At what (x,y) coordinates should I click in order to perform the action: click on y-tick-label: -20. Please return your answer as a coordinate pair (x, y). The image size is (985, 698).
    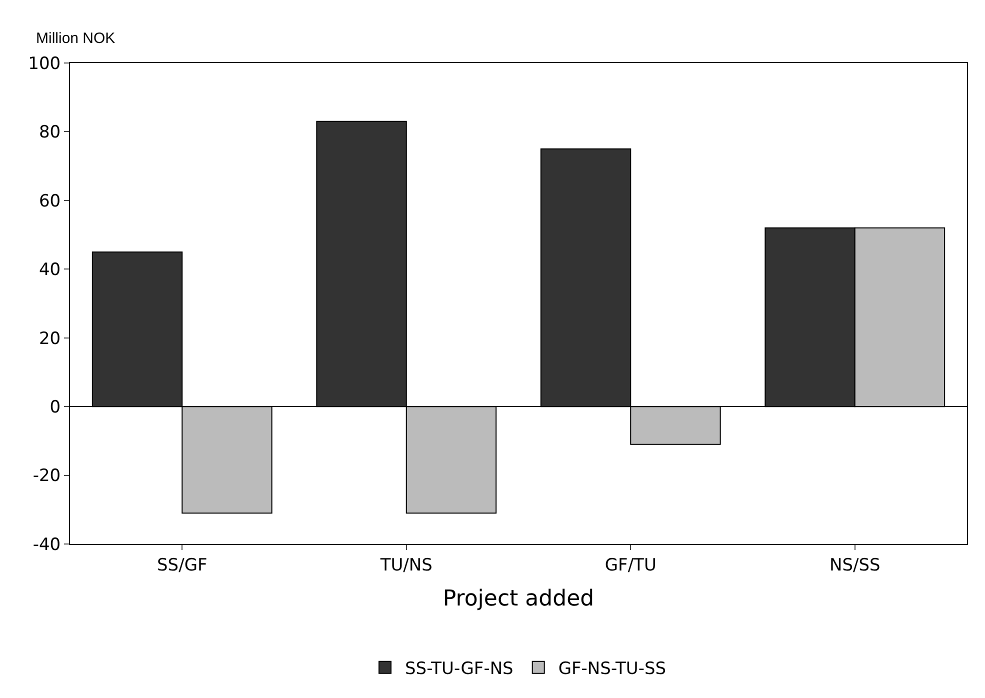
    Looking at the image, I should click on (46, 476).